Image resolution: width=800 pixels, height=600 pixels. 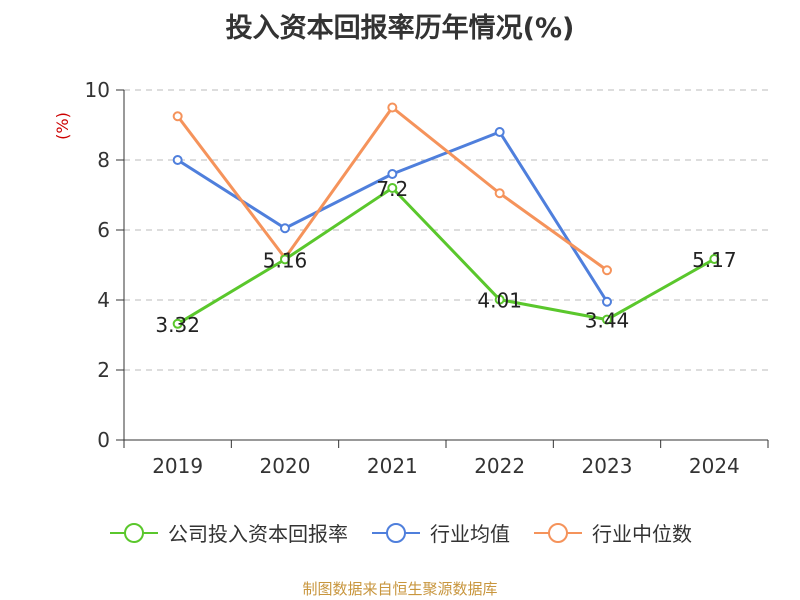 What do you see at coordinates (607, 466) in the screenshot?
I see `x-tick-label: 2023` at bounding box center [607, 466].